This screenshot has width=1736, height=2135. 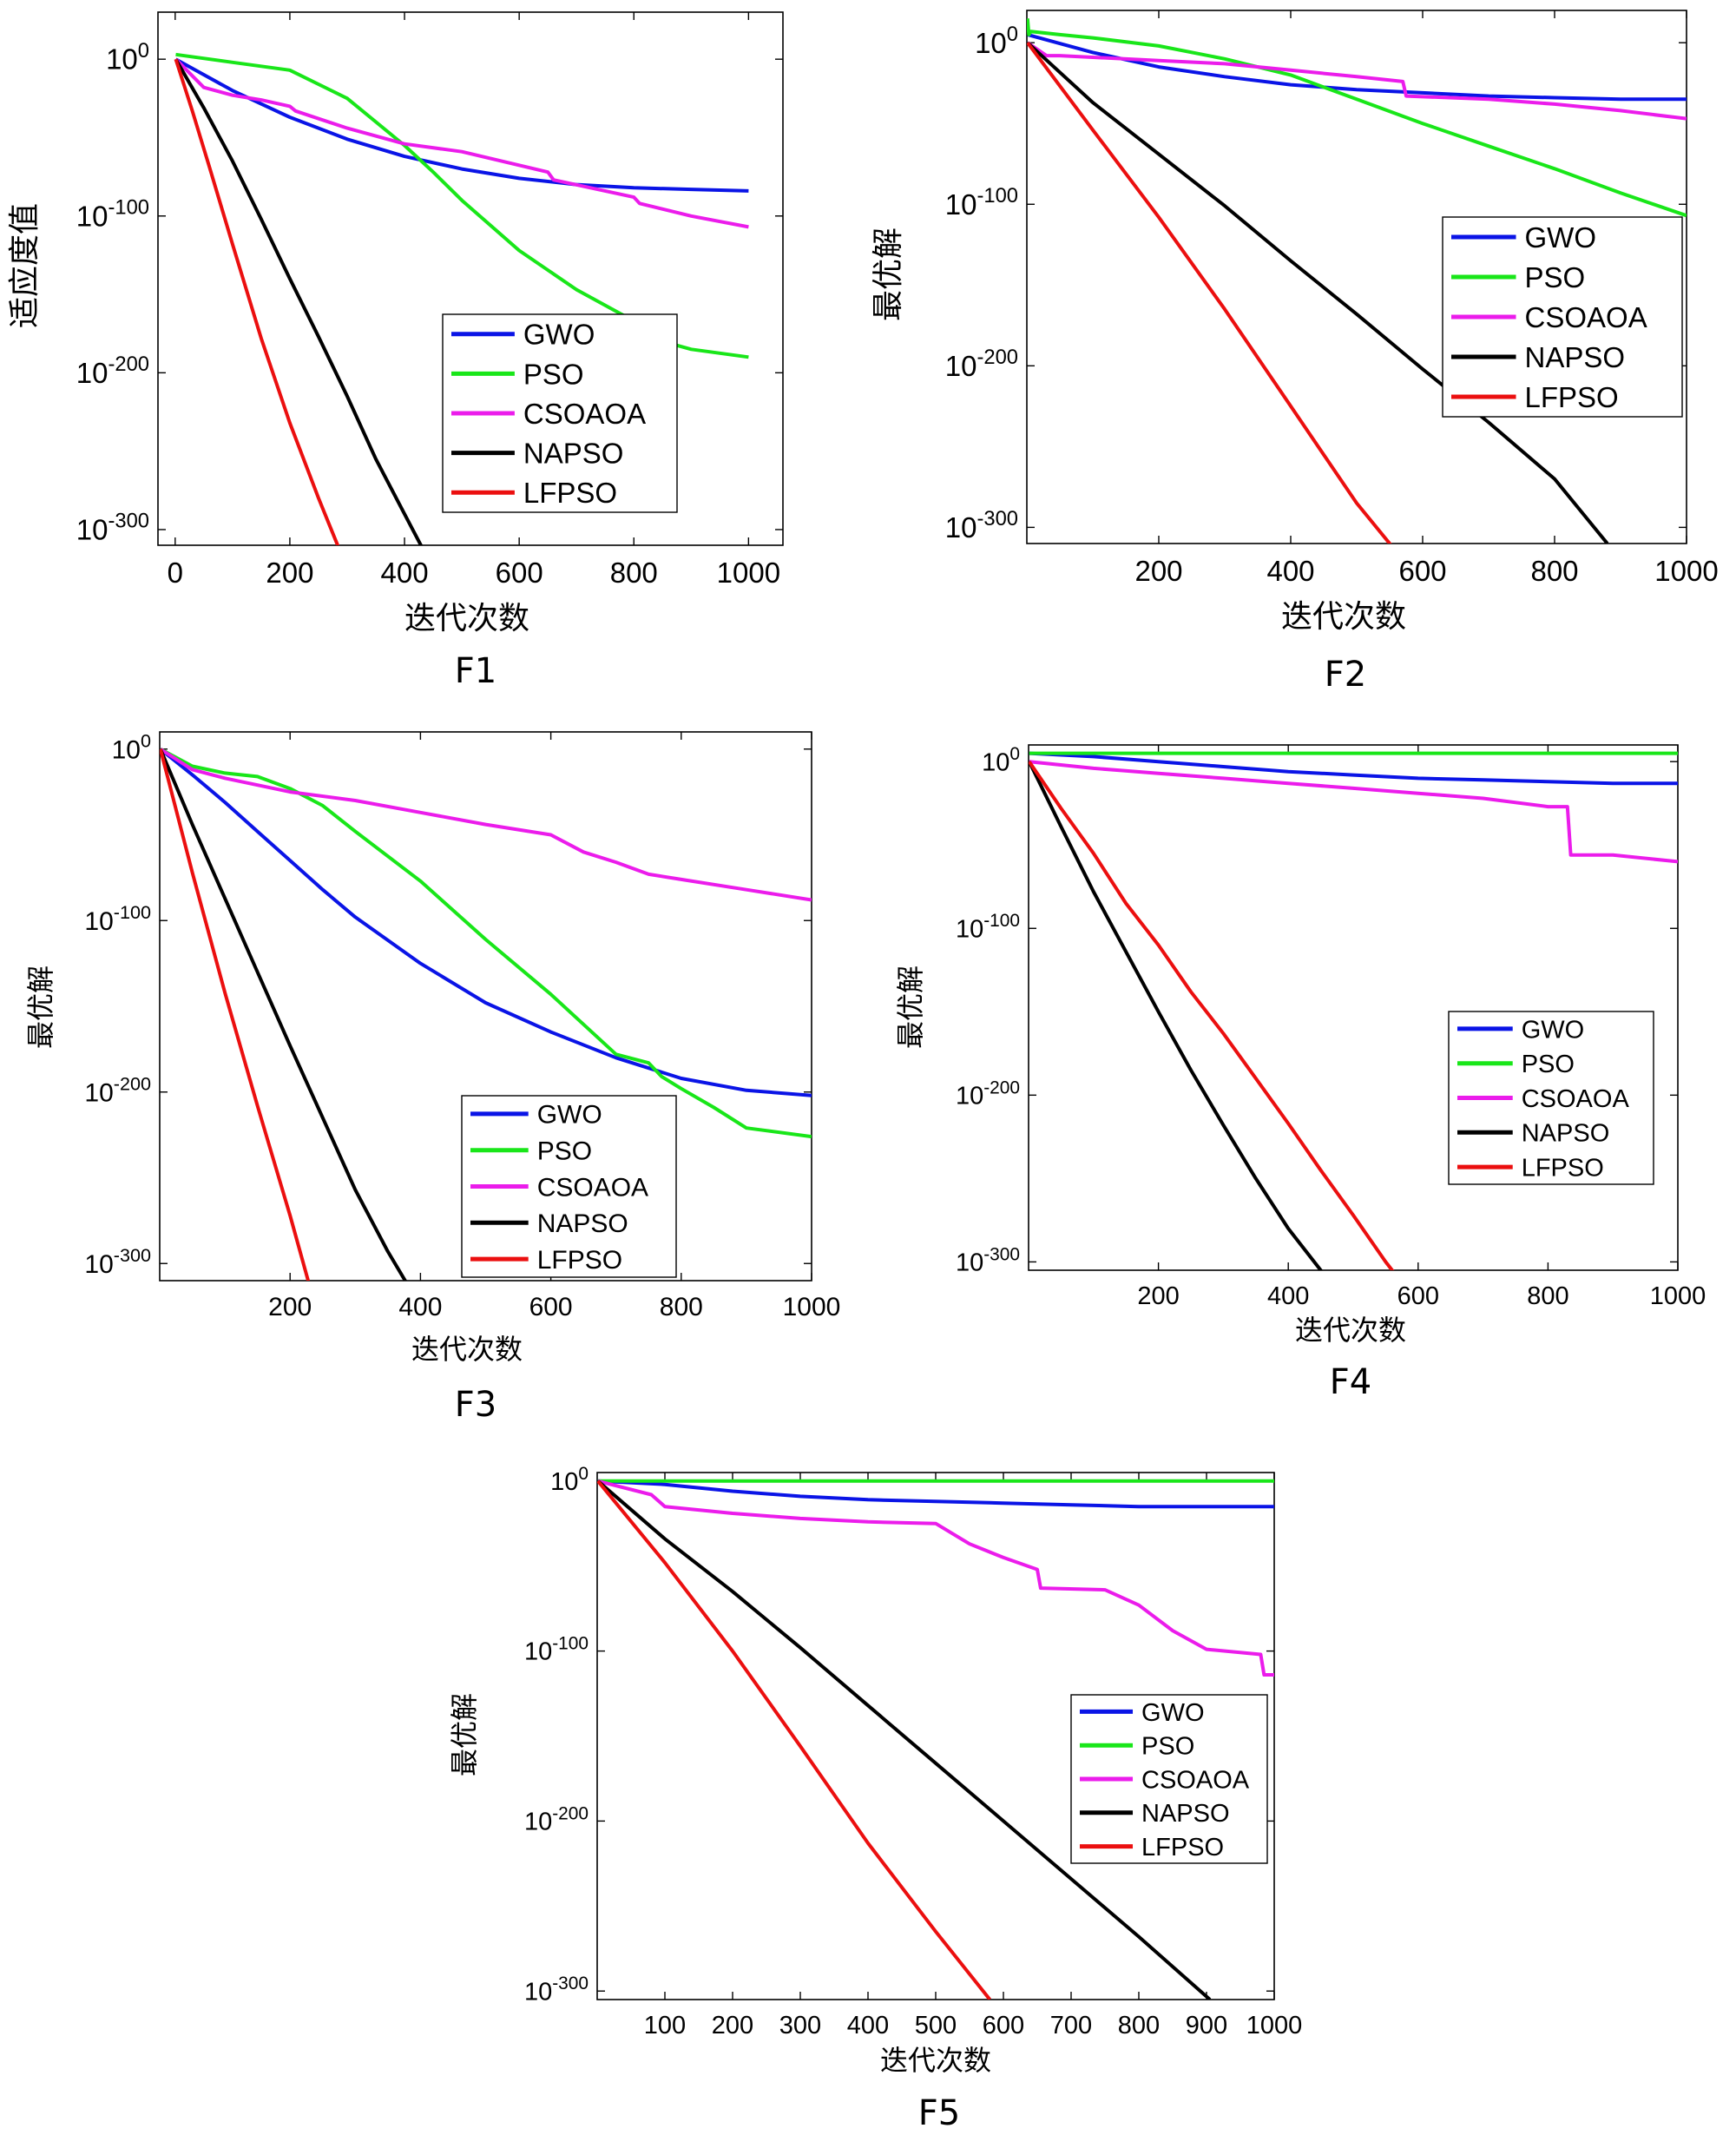 I want to click on panel-caption: F3, so click(x=475, y=1405).